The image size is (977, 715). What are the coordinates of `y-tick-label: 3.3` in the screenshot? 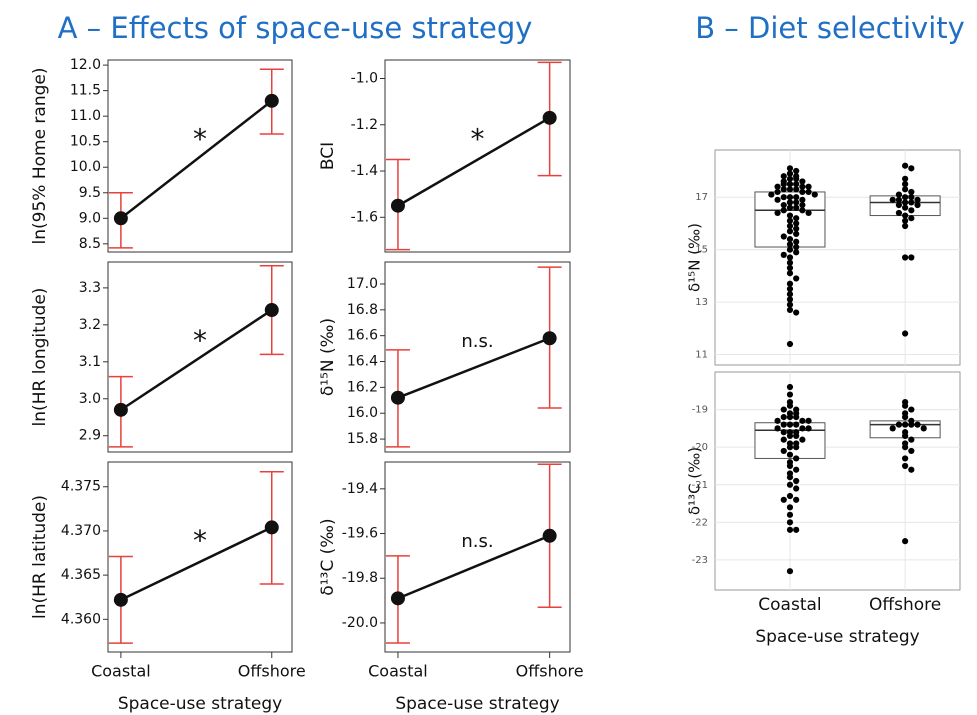 It's located at (90, 288).